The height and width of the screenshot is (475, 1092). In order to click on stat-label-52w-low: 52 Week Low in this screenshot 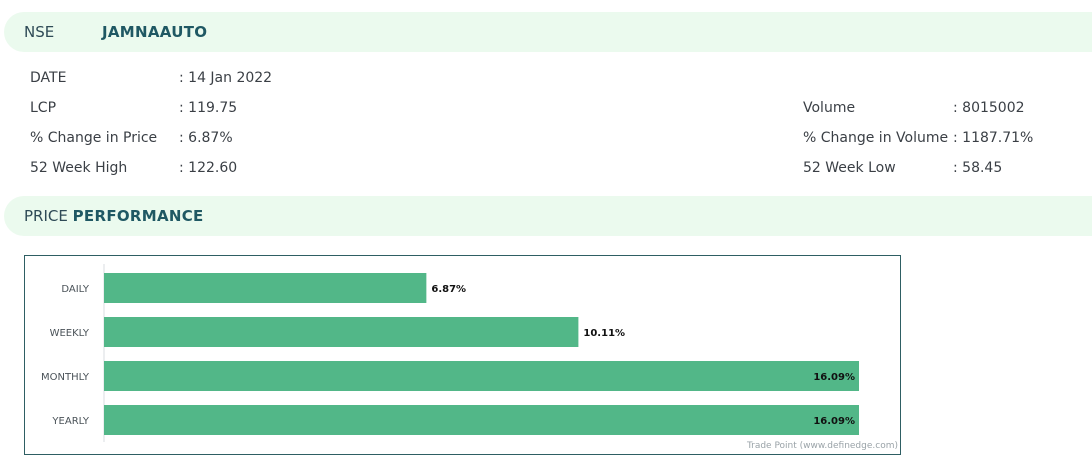, I will do `click(849, 168)`.